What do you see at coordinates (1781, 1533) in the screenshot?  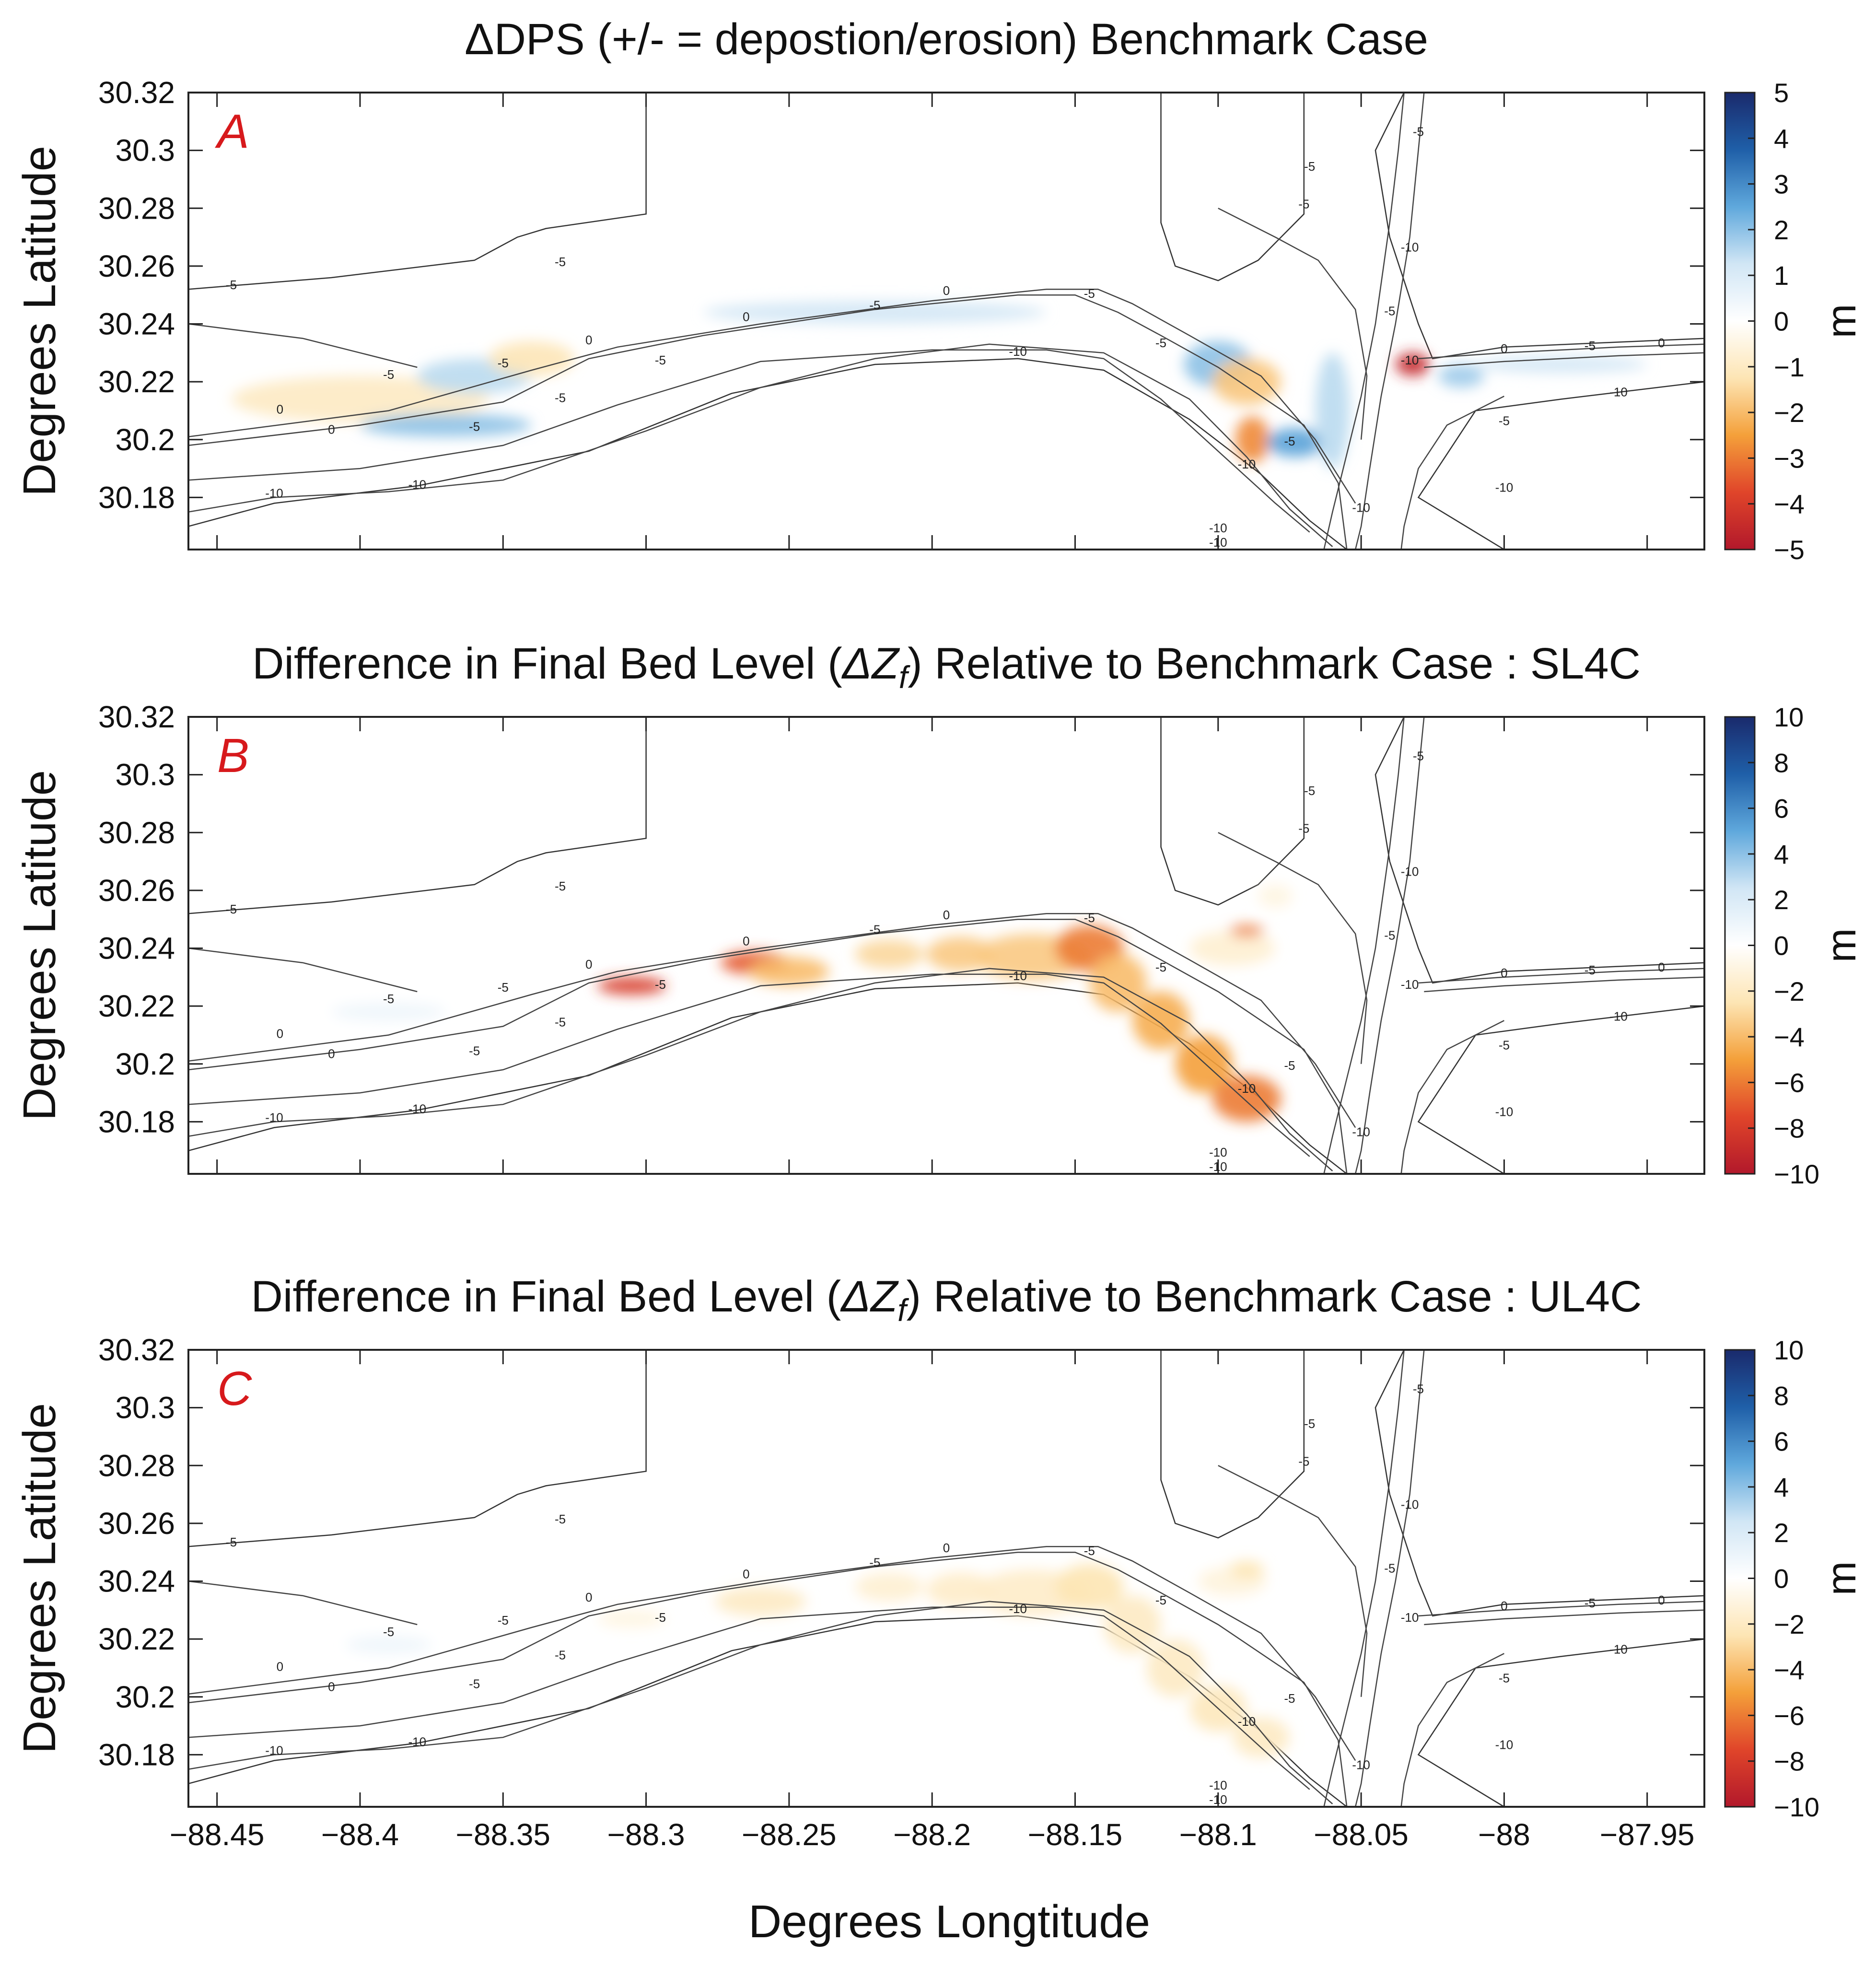 I see `colorbar-tick-label: 2` at bounding box center [1781, 1533].